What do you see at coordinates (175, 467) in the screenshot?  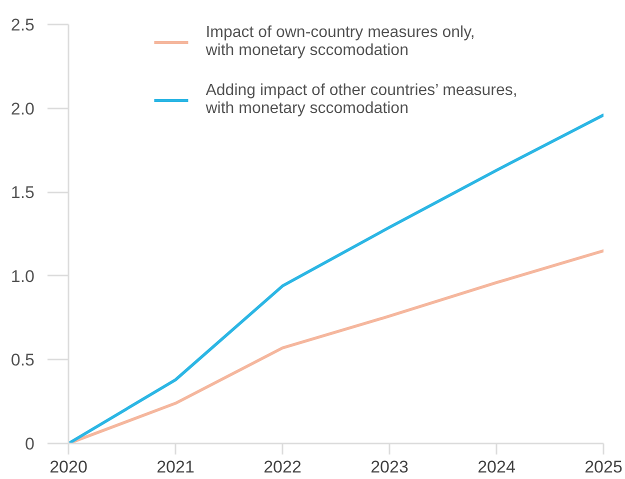 I see `x-tick-label: 2021` at bounding box center [175, 467].